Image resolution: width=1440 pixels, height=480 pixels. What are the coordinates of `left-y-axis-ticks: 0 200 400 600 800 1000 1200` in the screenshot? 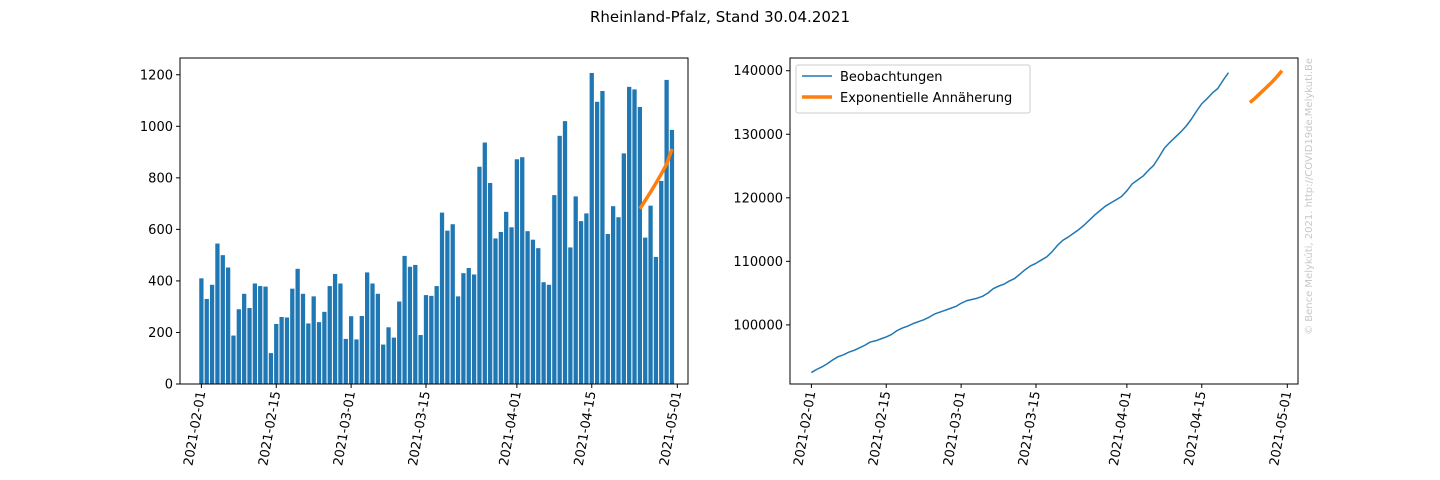 It's located at (160, 230).